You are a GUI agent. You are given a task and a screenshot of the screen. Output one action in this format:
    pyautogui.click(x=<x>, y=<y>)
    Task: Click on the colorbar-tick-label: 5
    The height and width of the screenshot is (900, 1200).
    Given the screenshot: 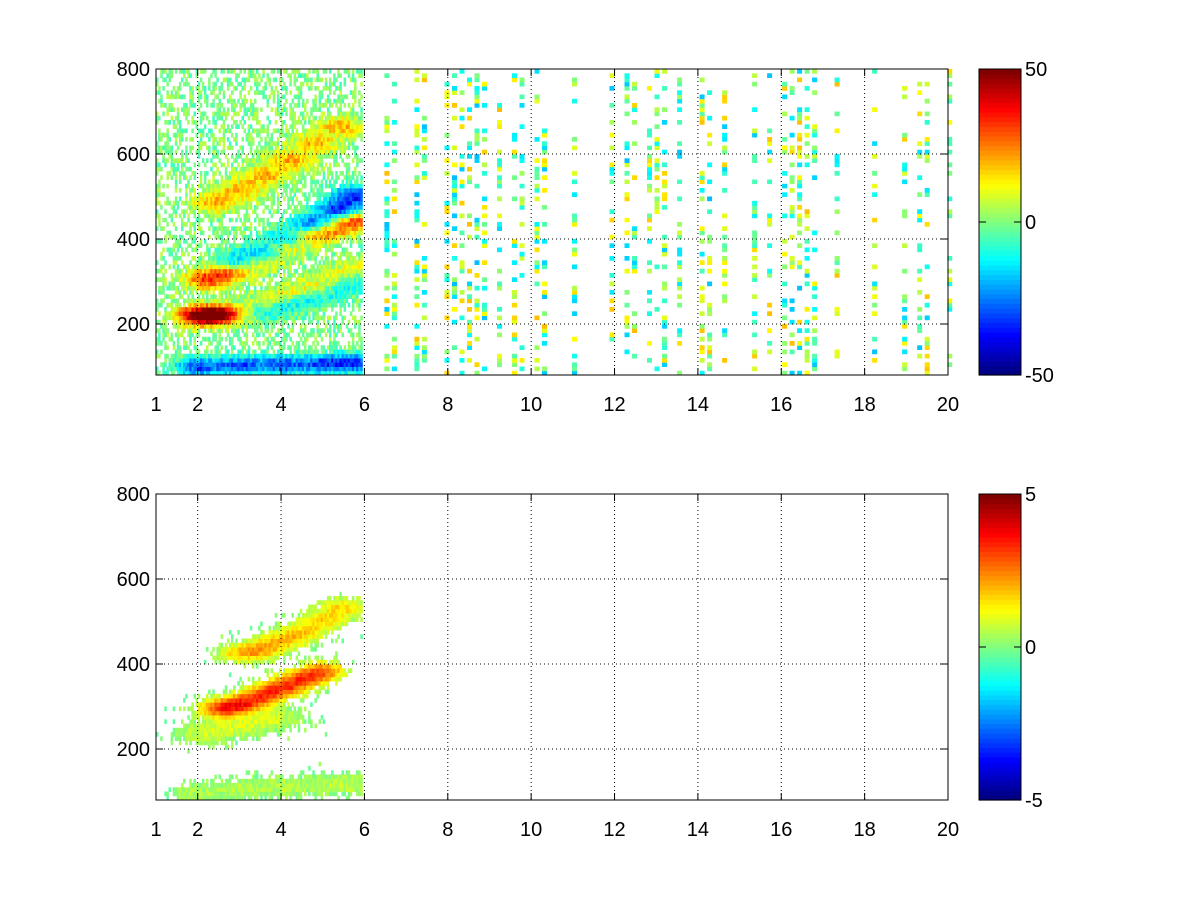 What is the action you would take?
    pyautogui.click(x=1030, y=495)
    